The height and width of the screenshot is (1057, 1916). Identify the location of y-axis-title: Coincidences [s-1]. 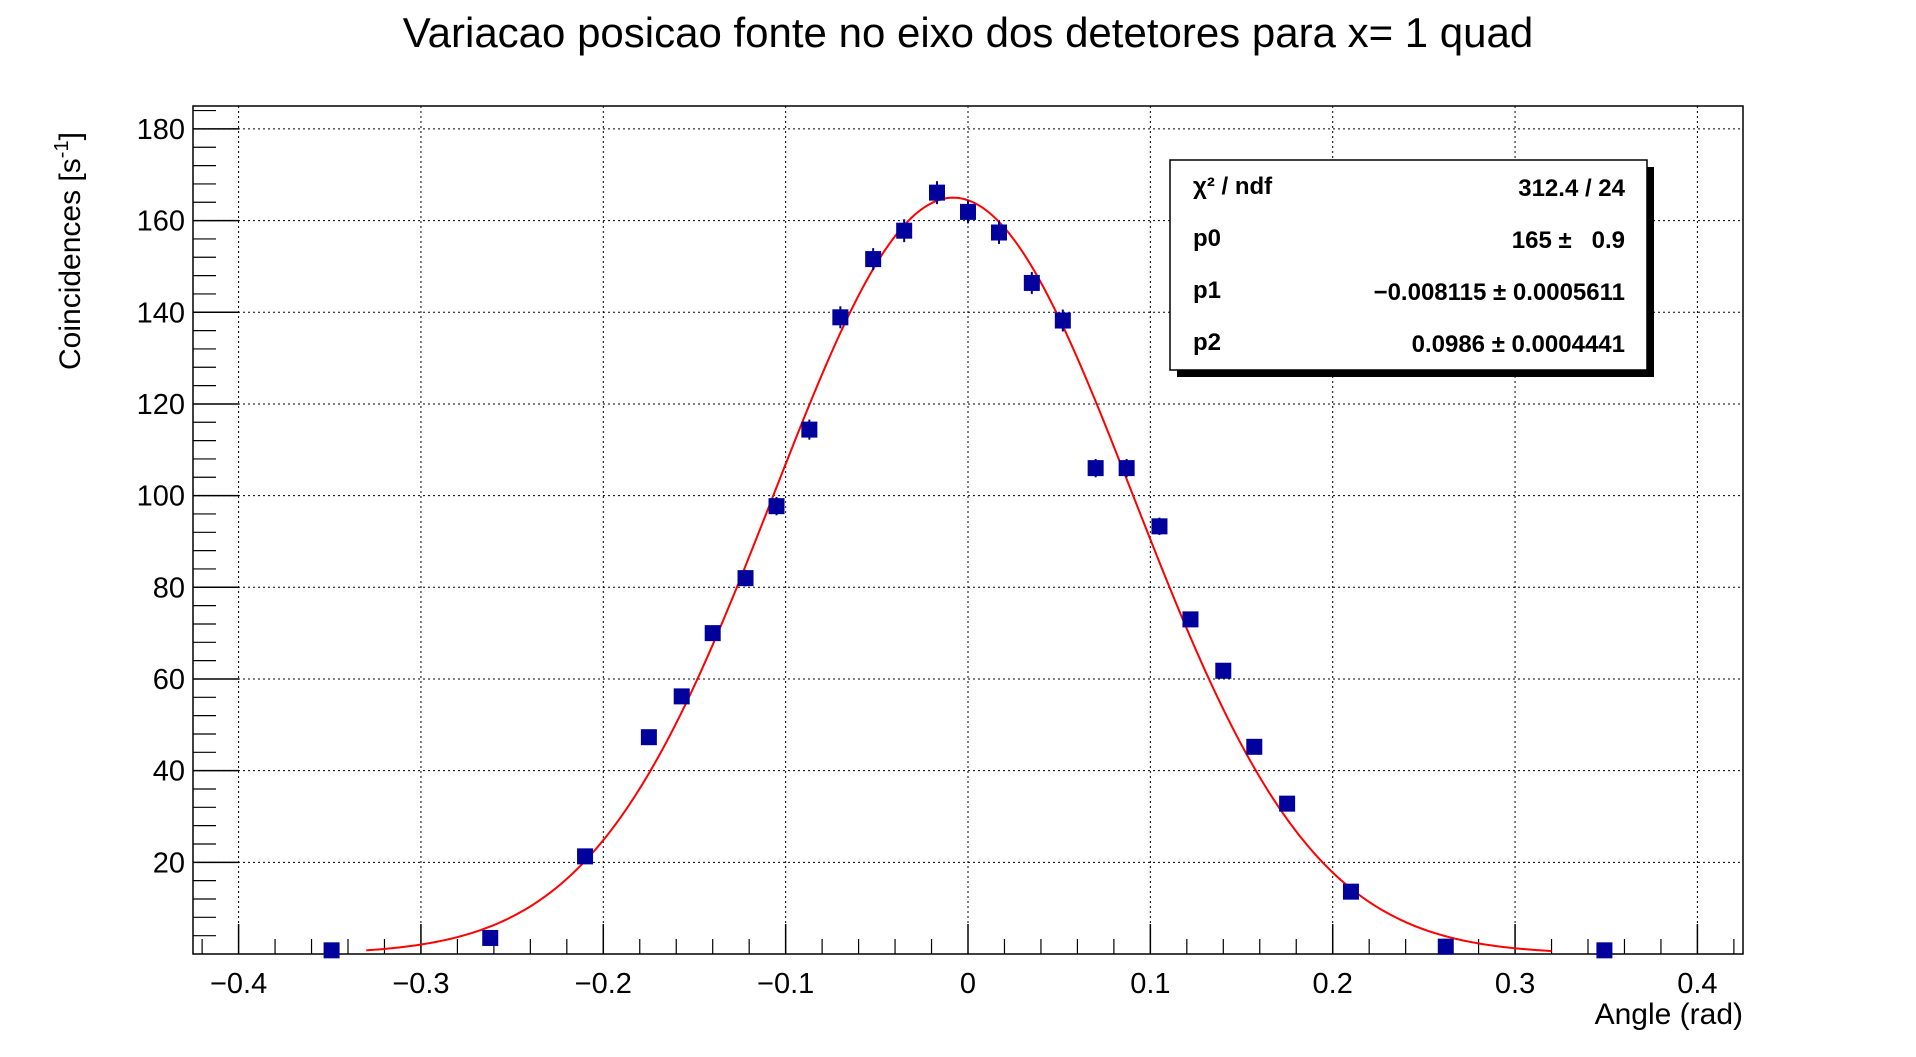
(69, 251).